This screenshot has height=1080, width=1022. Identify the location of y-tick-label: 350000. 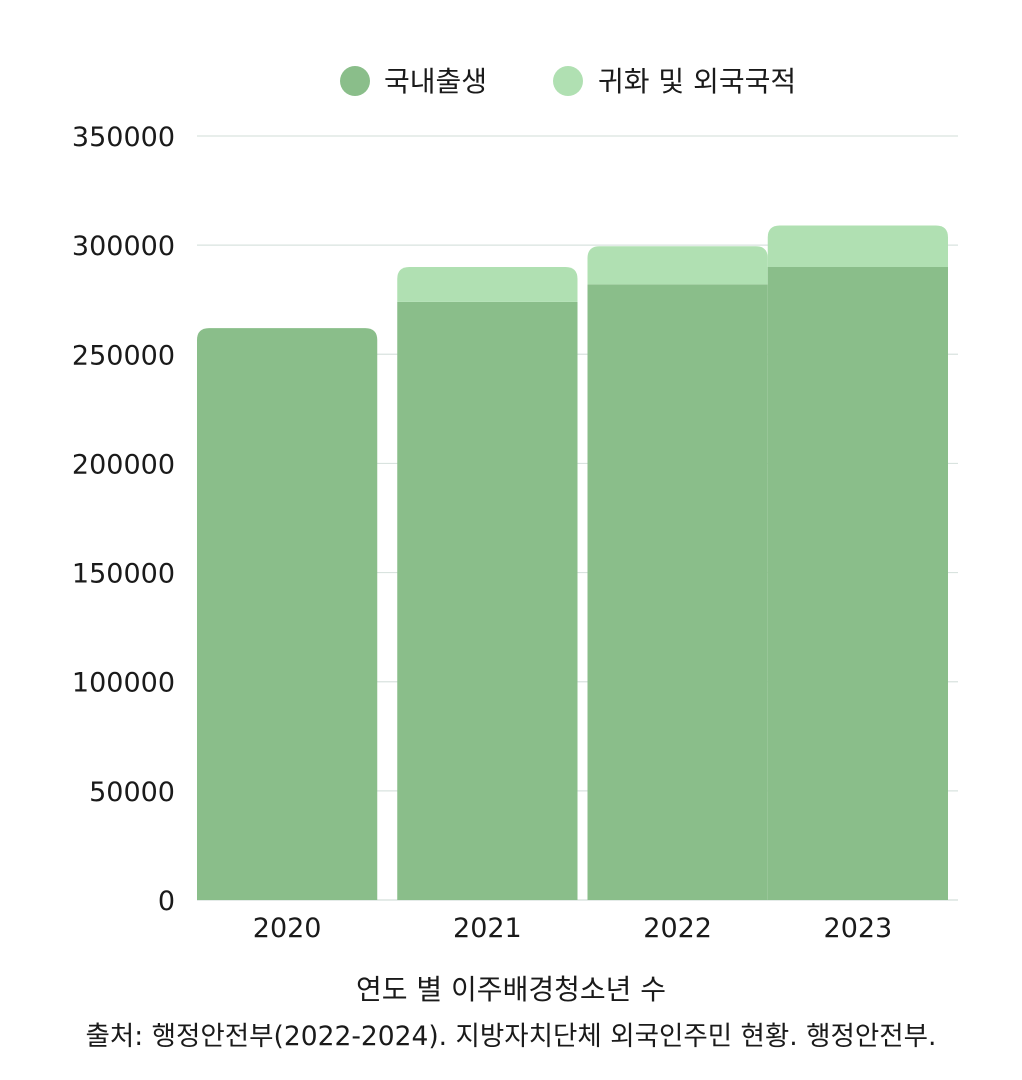
(123, 137).